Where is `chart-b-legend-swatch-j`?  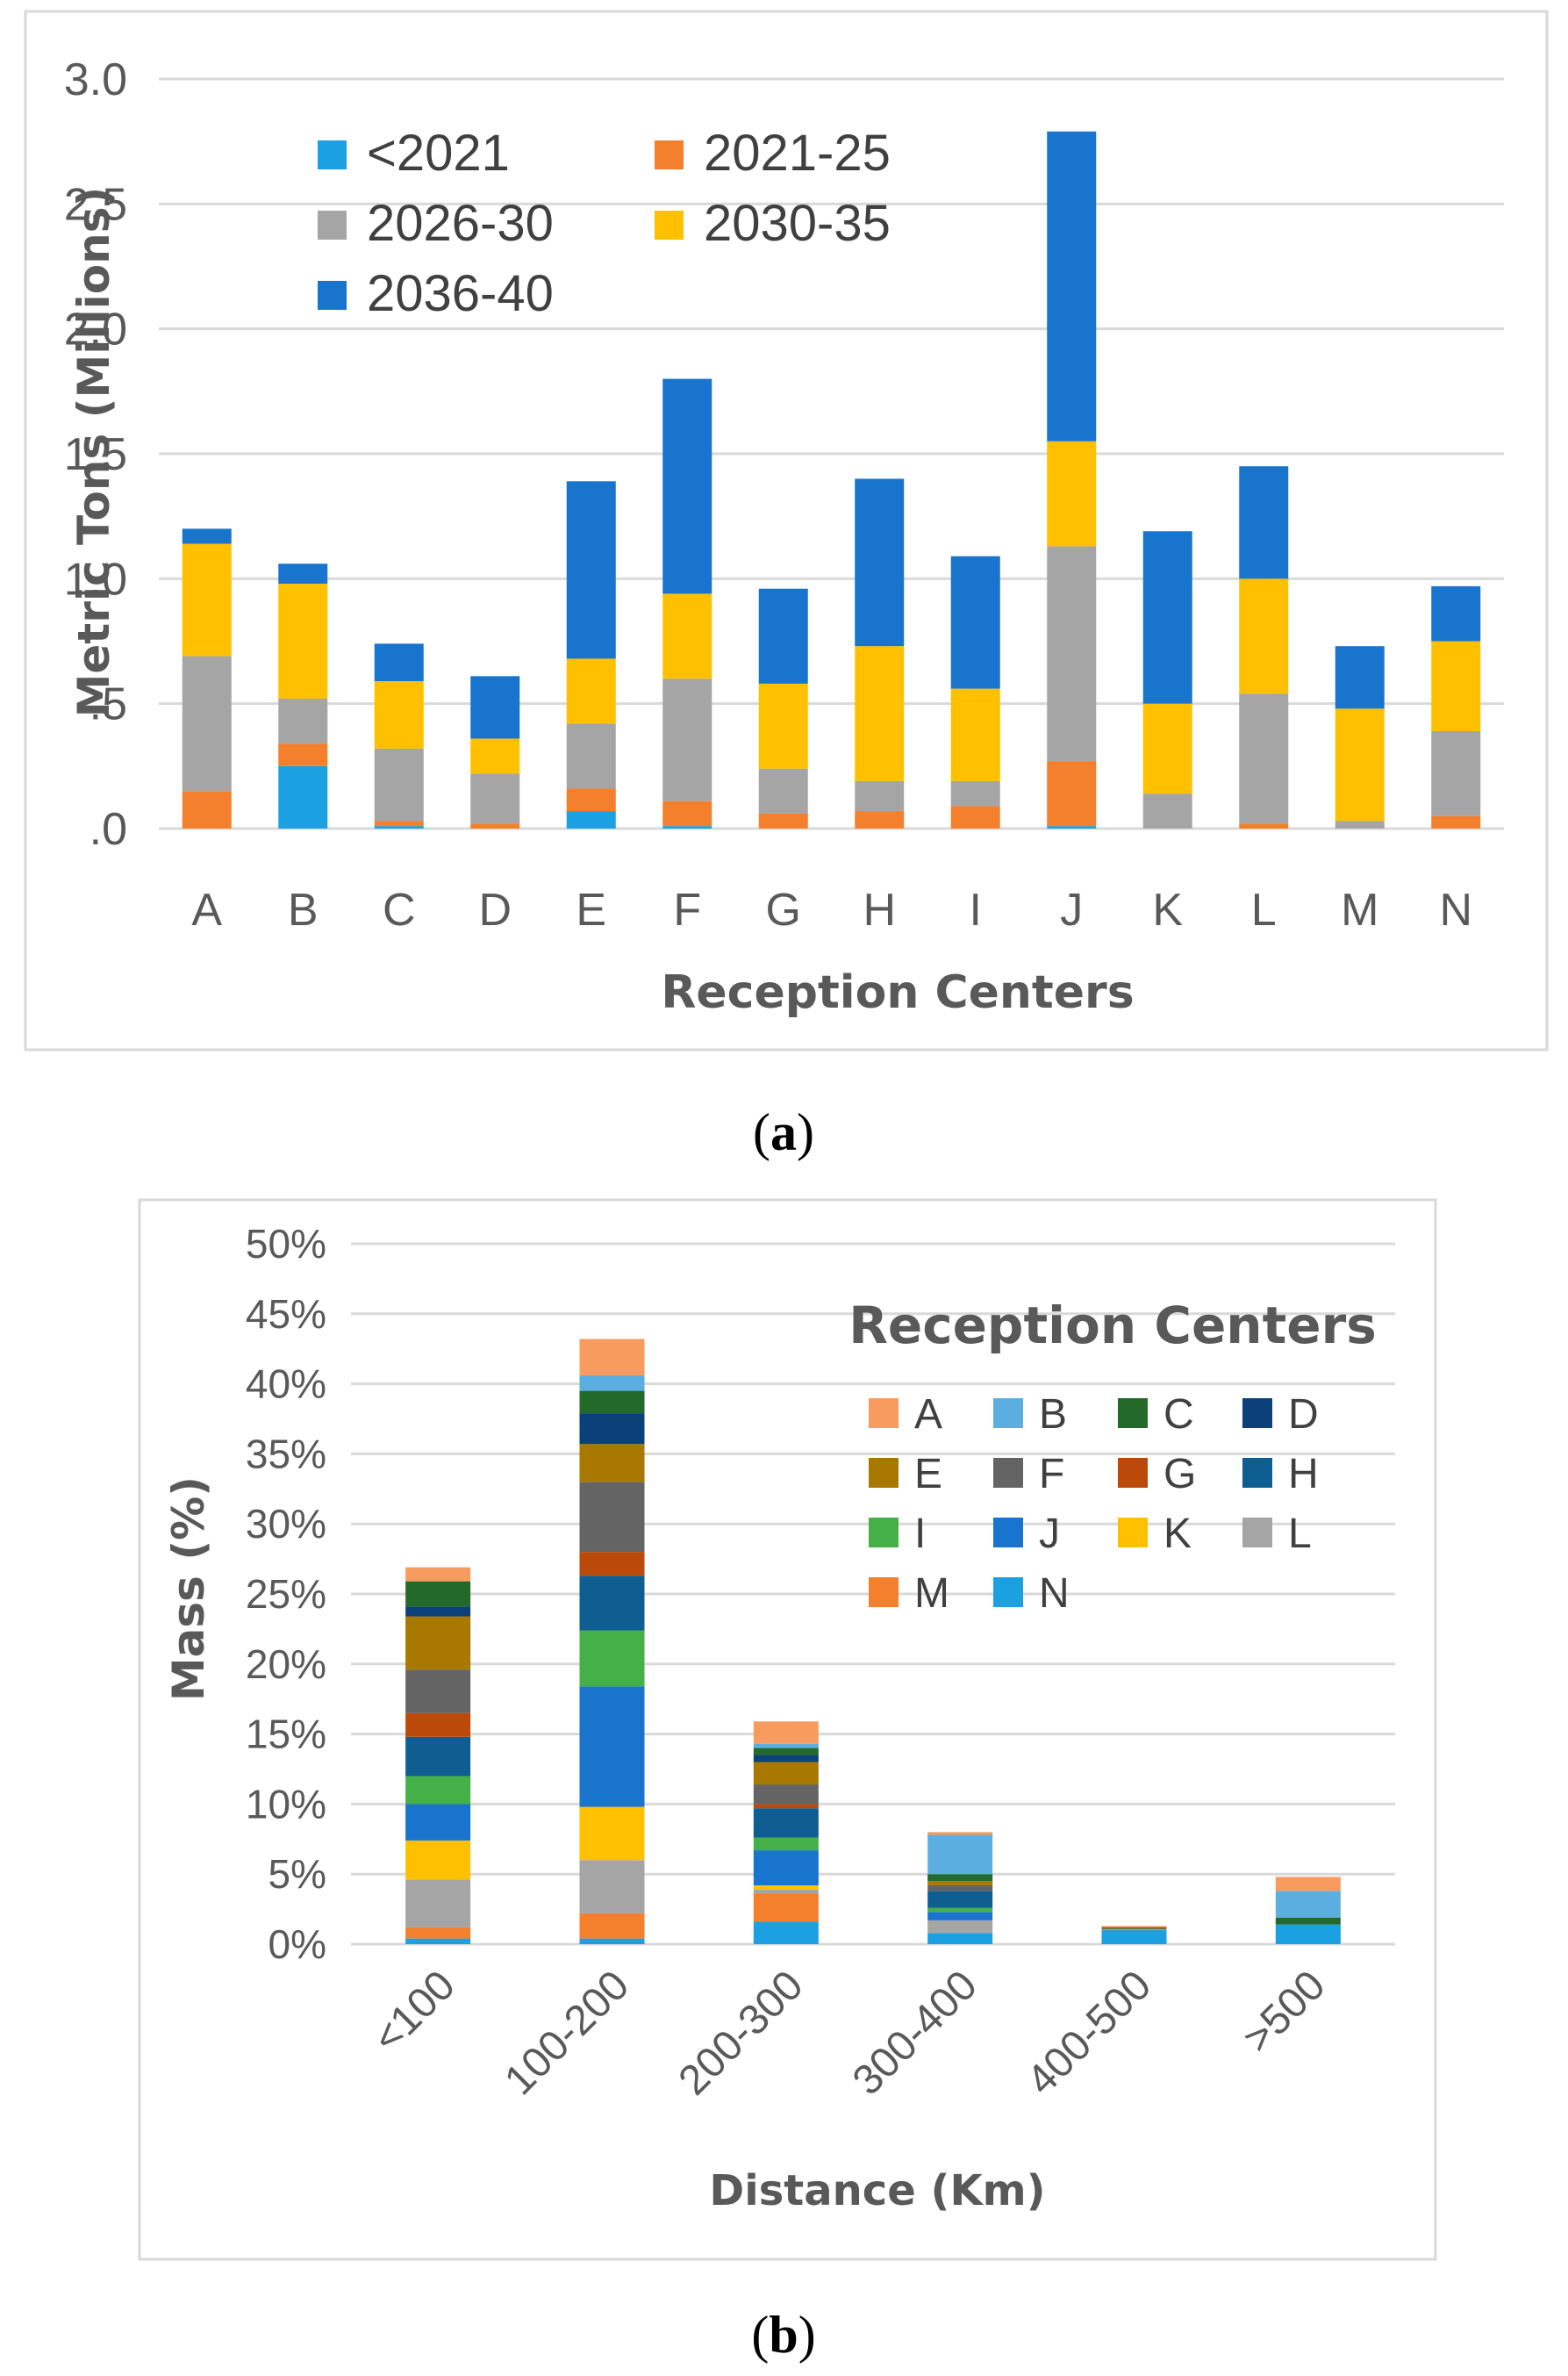
chart-b-legend-swatch-j is located at coordinates (1008, 1532).